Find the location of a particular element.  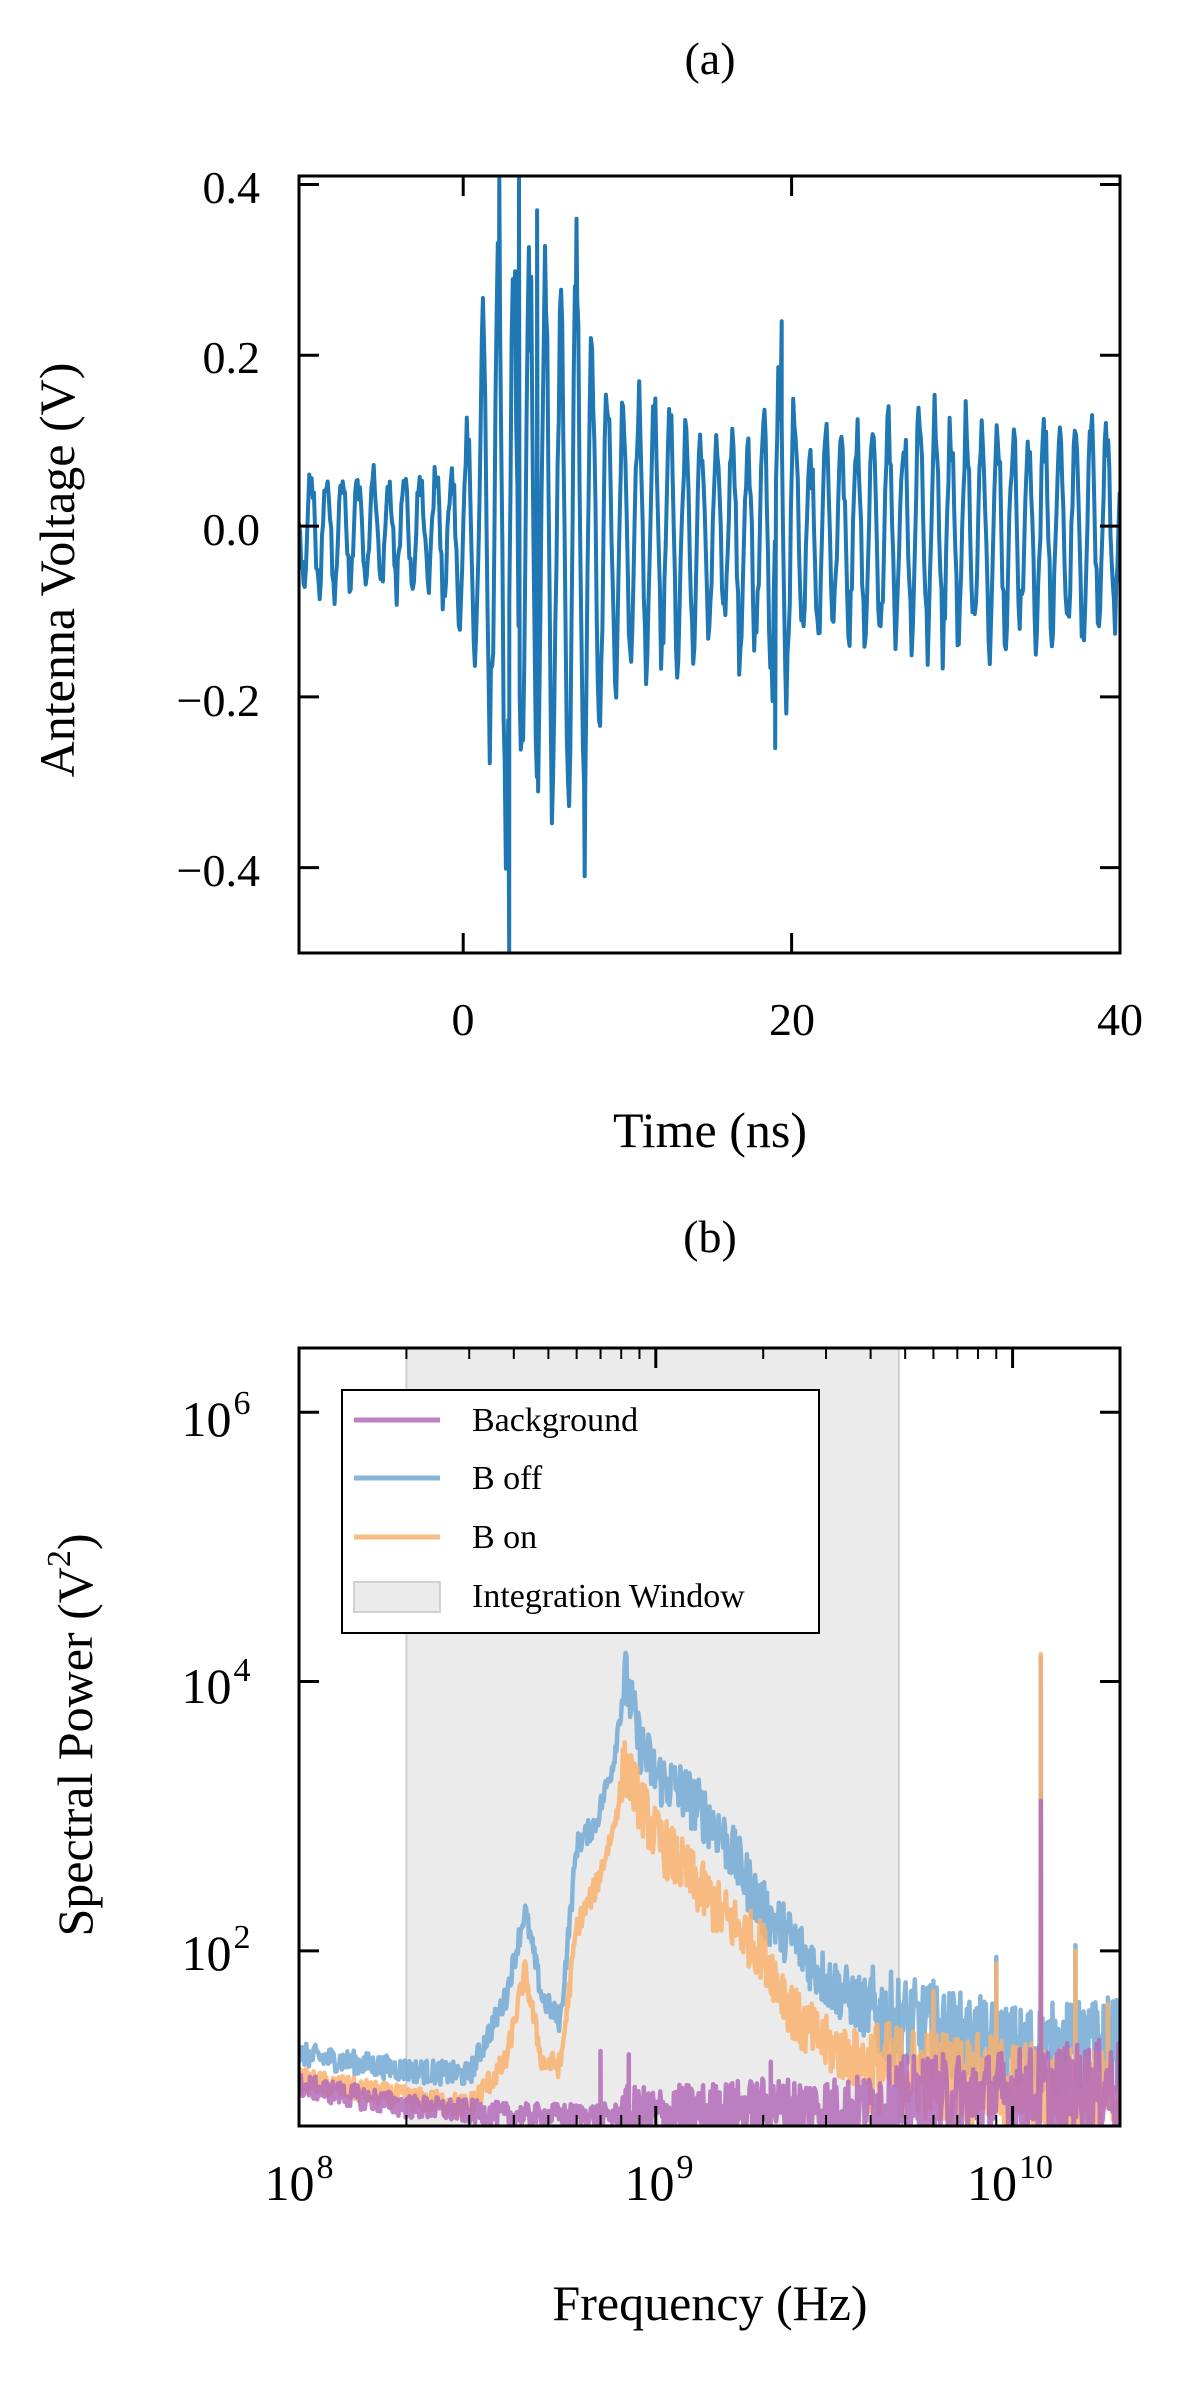

ytick-label: 0.4 is located at coordinates (232, 187).